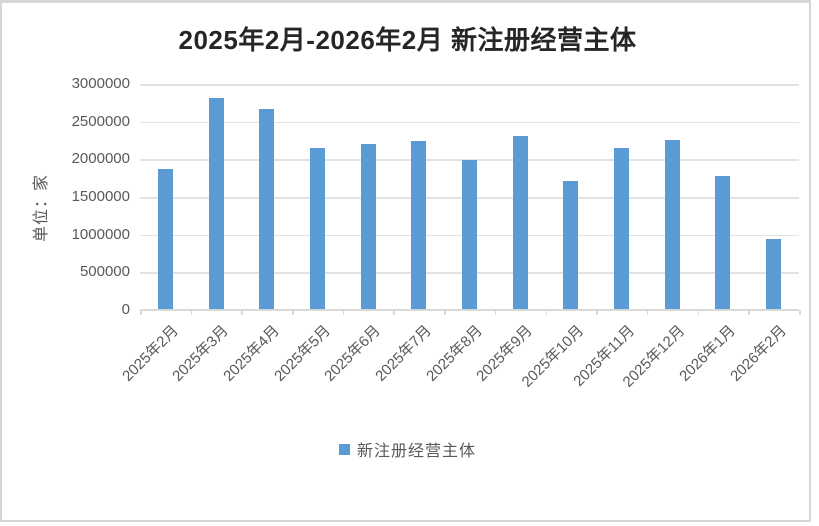 Image resolution: width=819 pixels, height=526 pixels. Describe the element at coordinates (100, 196) in the screenshot. I see `y-tick-label: 1500000` at that location.